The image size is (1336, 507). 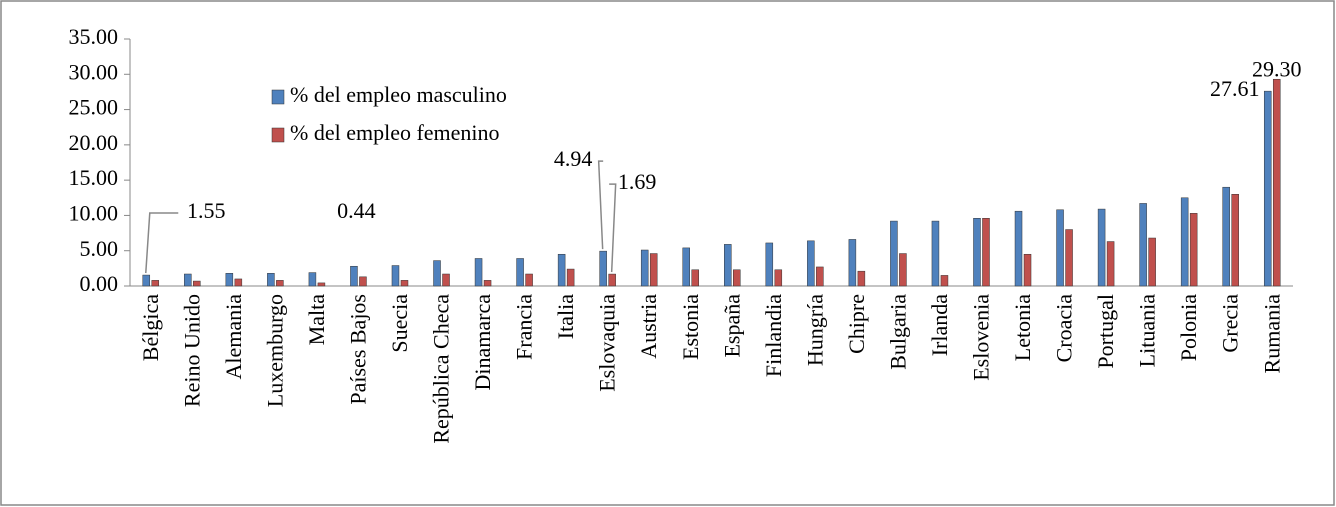 What do you see at coordinates (191, 350) in the screenshot?
I see `x-tick-label: Reino Unido` at bounding box center [191, 350].